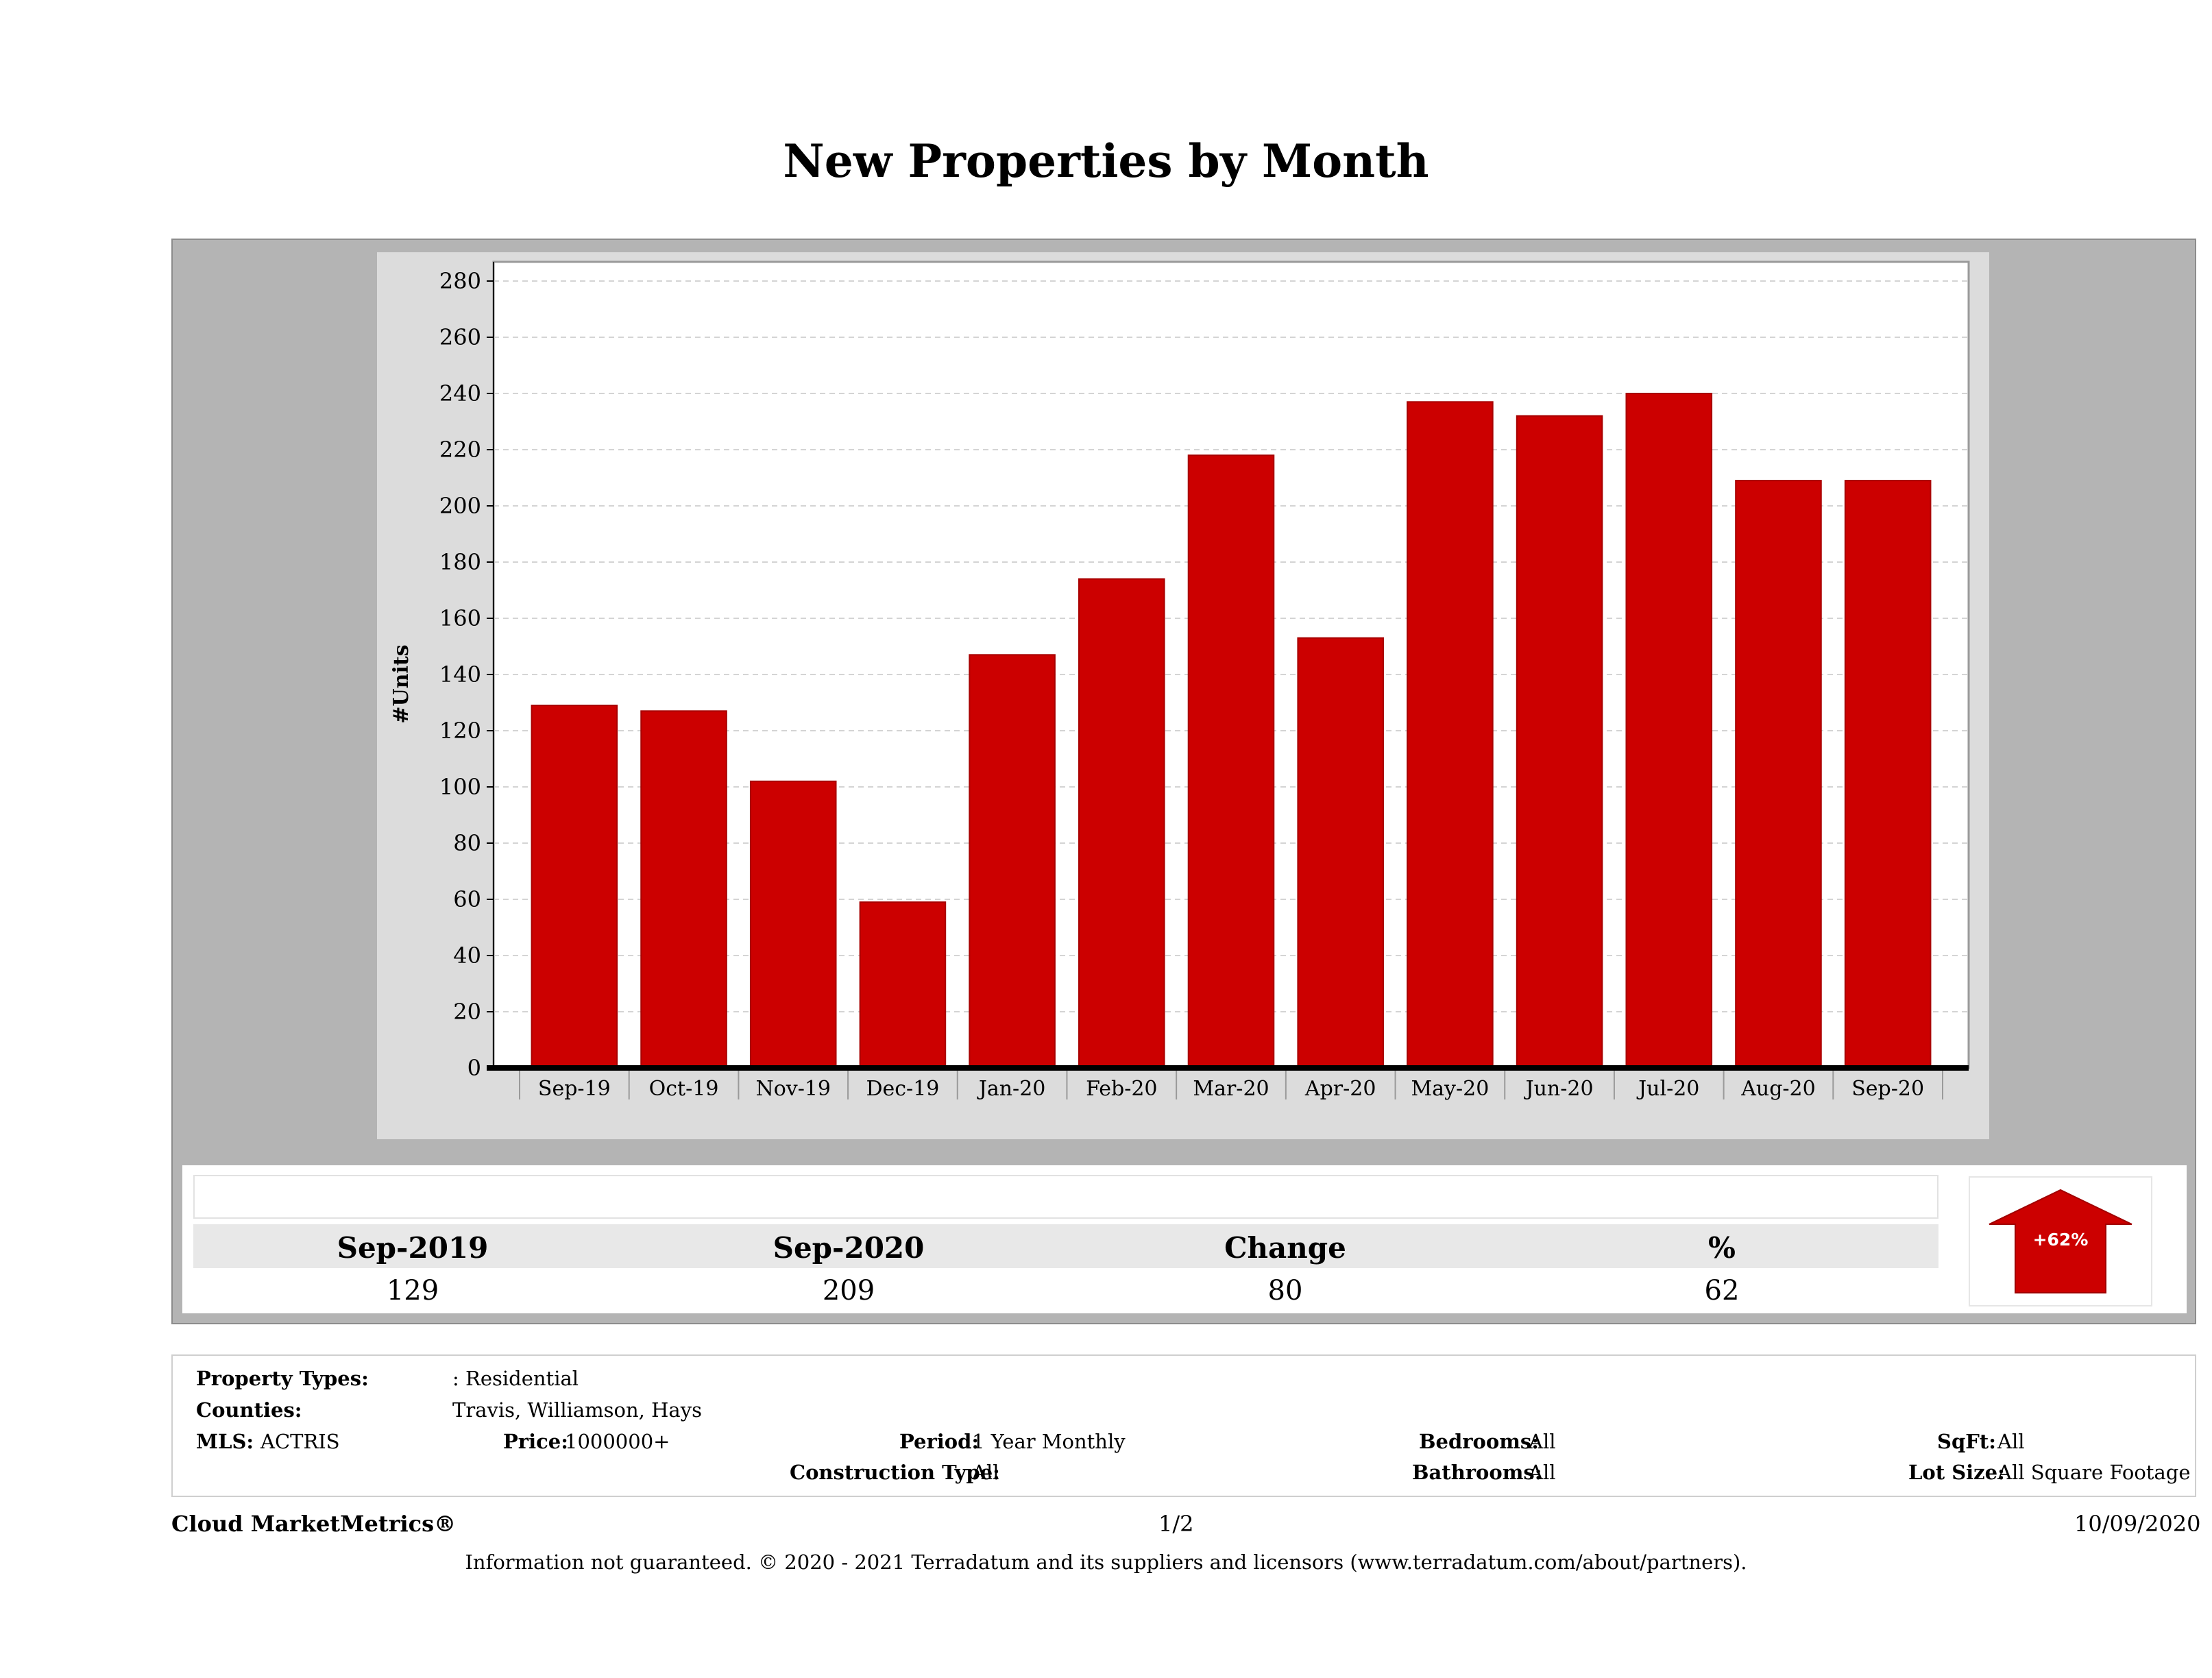  What do you see at coordinates (1121, 1089) in the screenshot?
I see `x-tick-label: Feb-20` at bounding box center [1121, 1089].